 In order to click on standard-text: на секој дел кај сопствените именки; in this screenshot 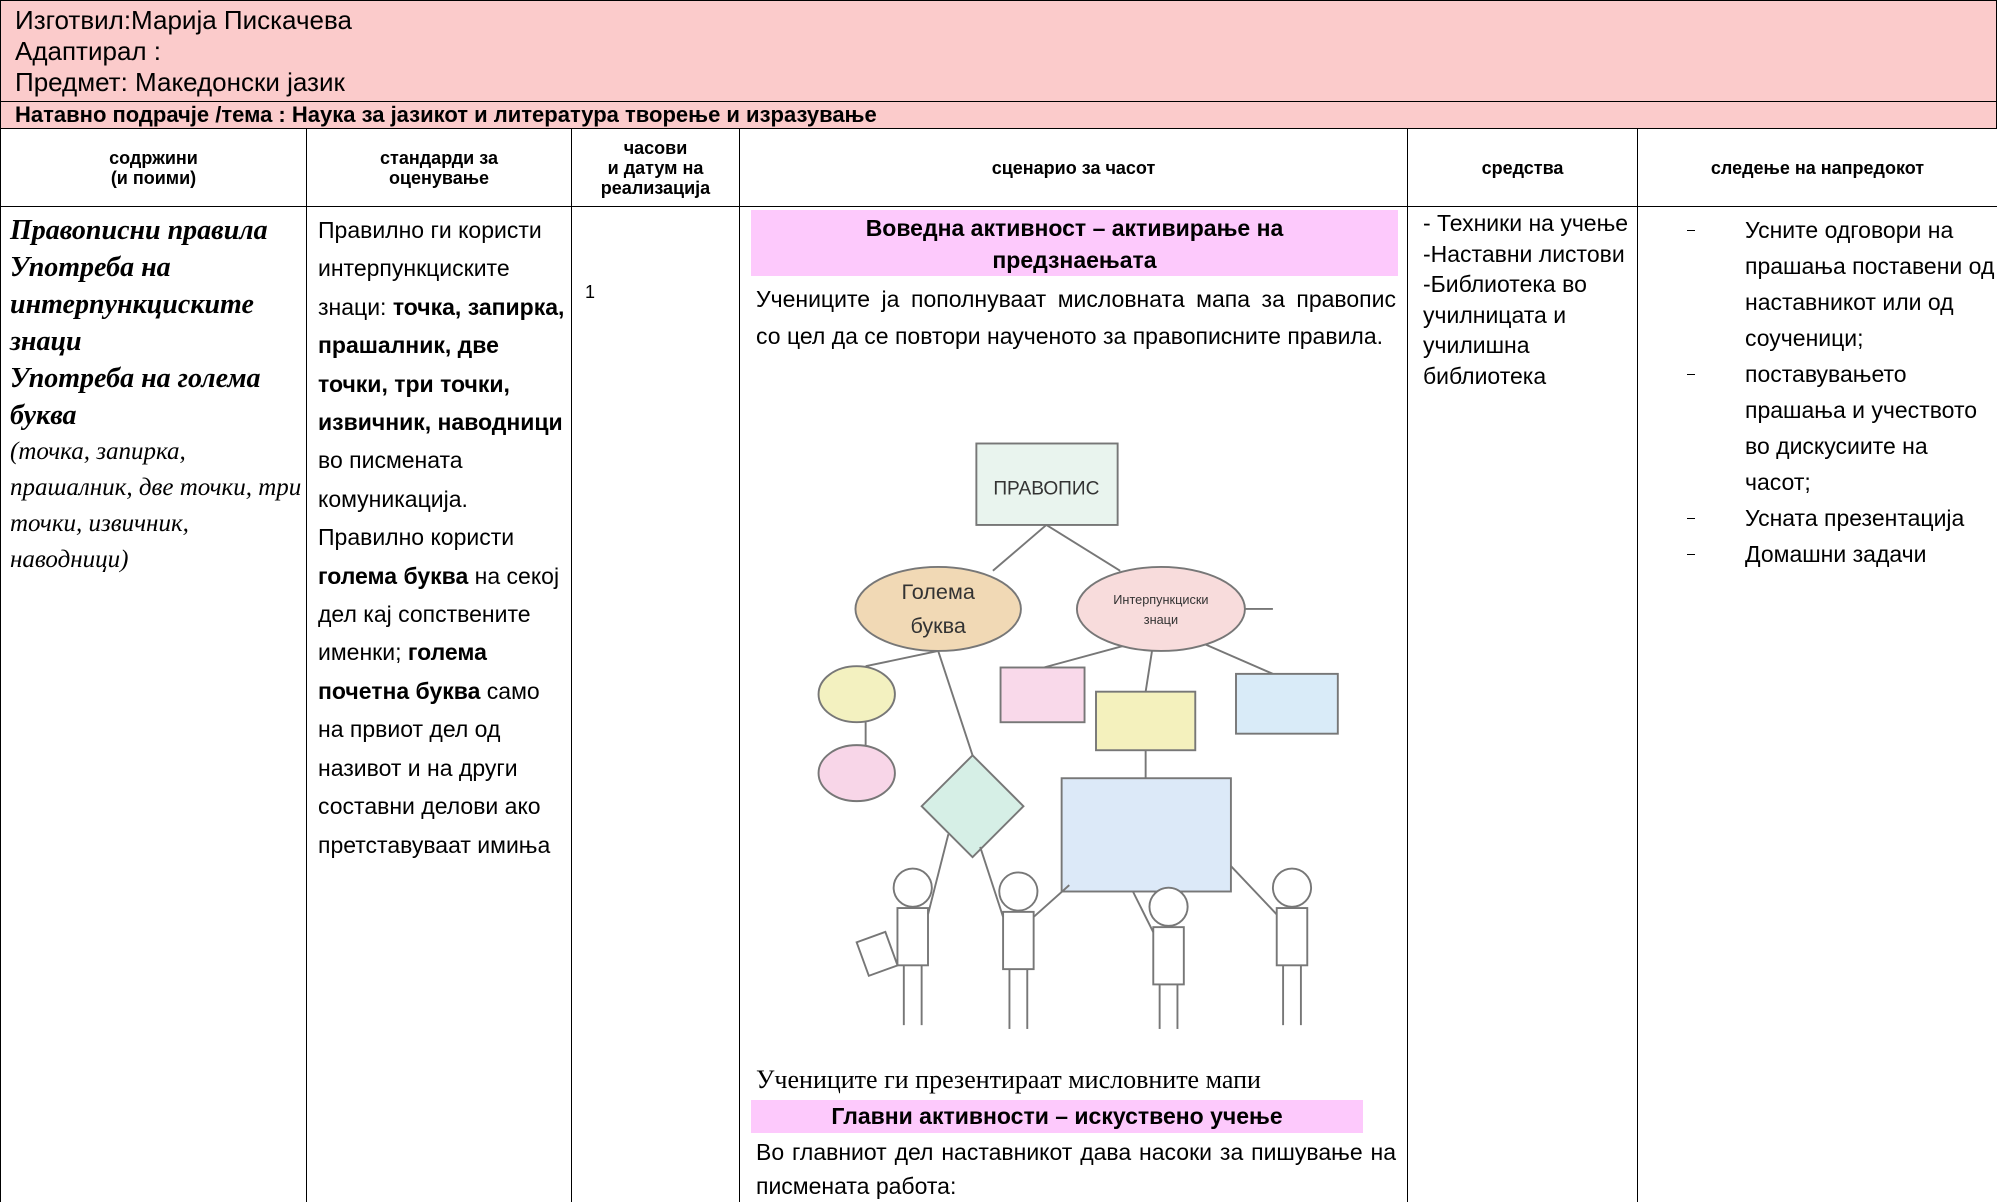, I will do `click(439, 614)`.